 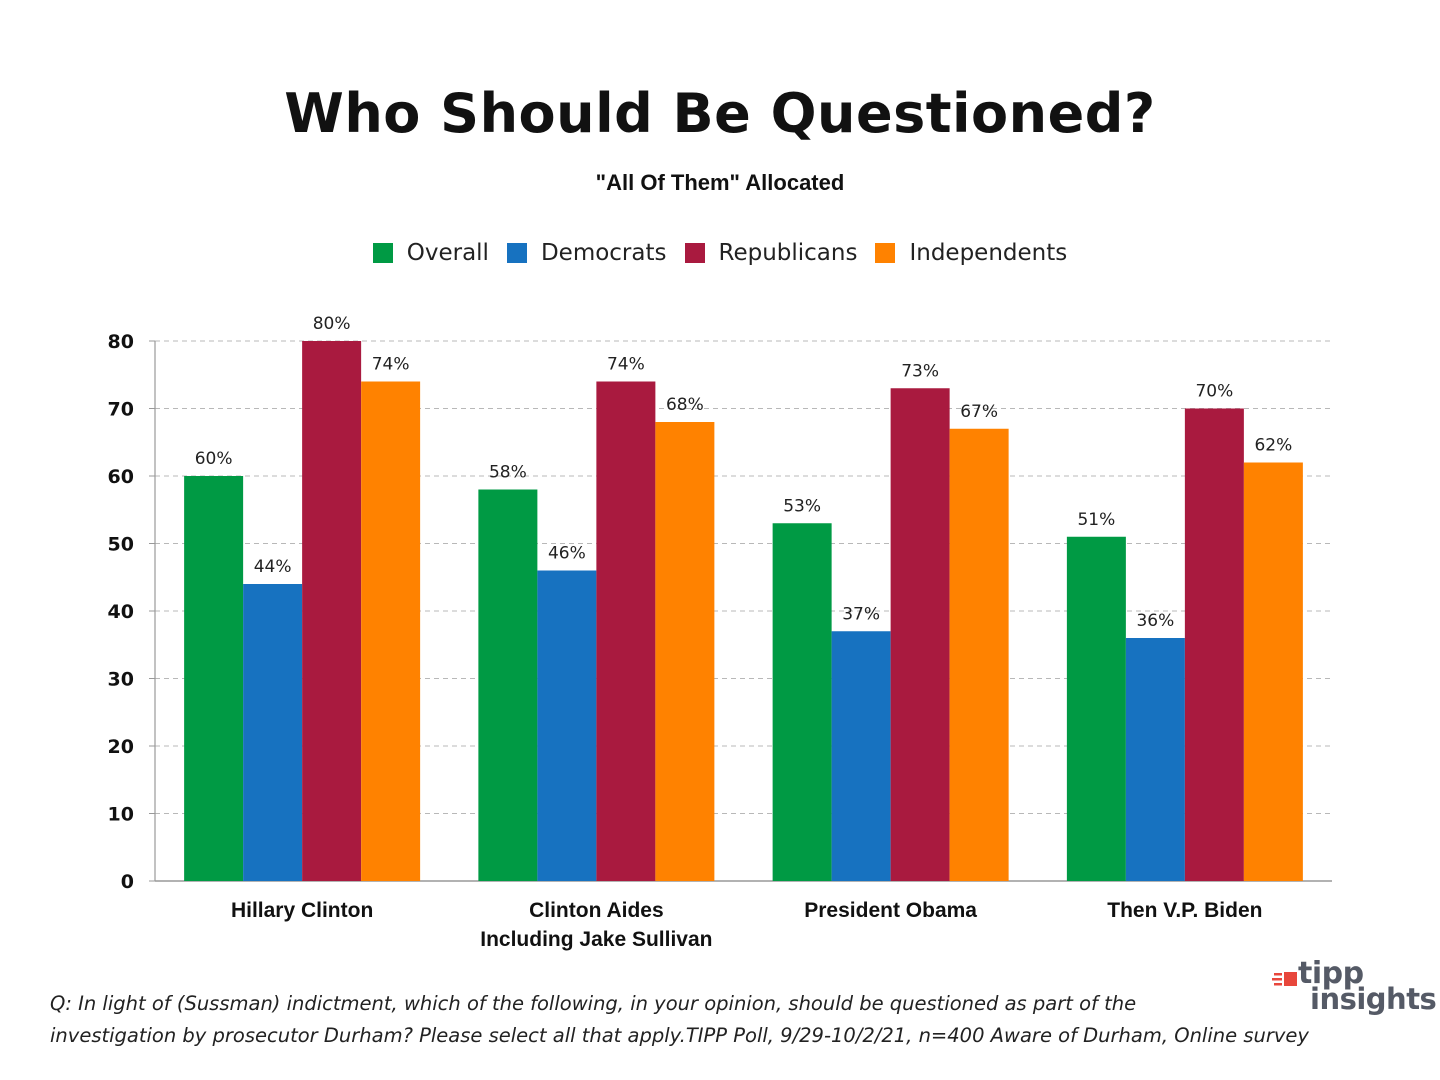 What do you see at coordinates (694, 253) in the screenshot?
I see `legend-swatch-republicans` at bounding box center [694, 253].